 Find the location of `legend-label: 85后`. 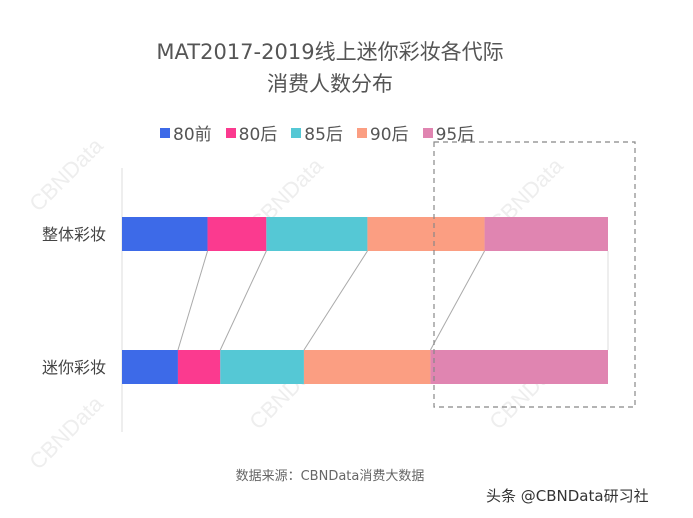

legend-label: 85后 is located at coordinates (323, 135).